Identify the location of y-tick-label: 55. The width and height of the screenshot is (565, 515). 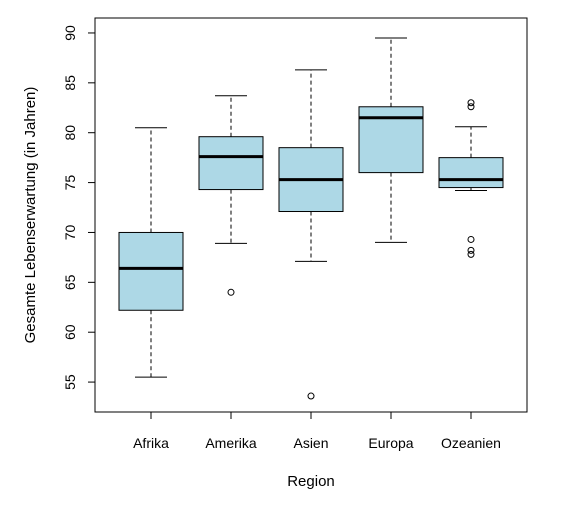
(70, 382).